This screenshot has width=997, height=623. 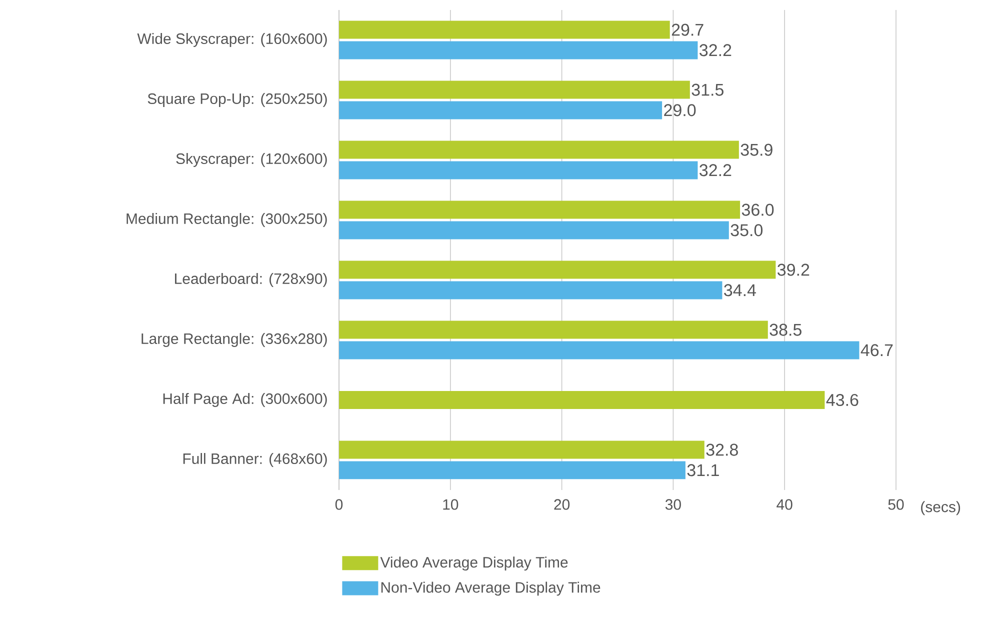 I want to click on data-label: 34.4, so click(x=740, y=290).